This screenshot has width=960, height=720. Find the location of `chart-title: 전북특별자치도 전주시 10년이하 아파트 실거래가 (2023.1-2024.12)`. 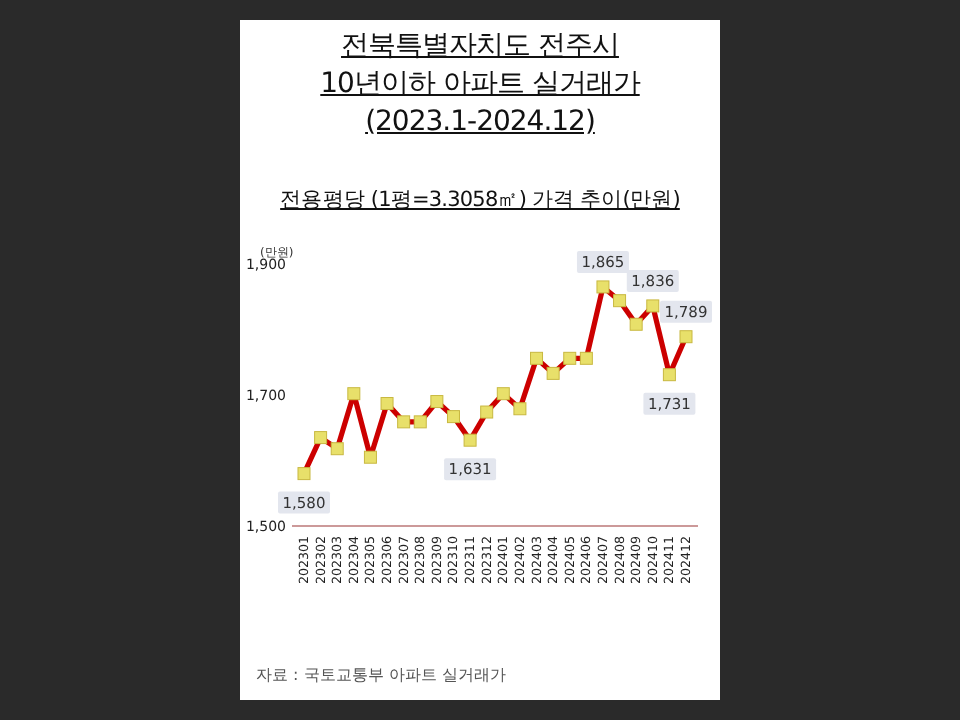

chart-title: 전북특별자치도 전주시 10년이하 아파트 실거래가 (2023.1-2024.12) is located at coordinates (480, 85).